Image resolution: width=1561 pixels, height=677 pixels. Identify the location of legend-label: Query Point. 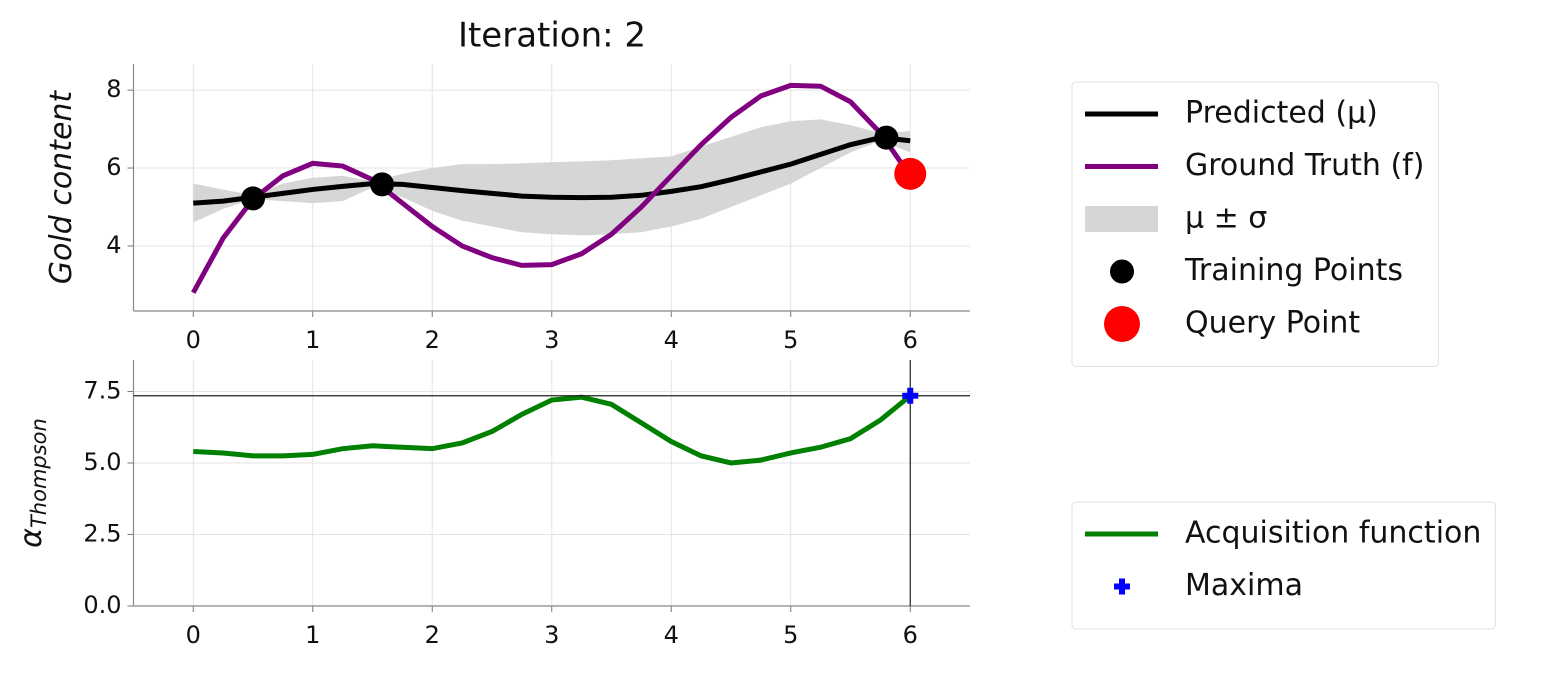
(1272, 323).